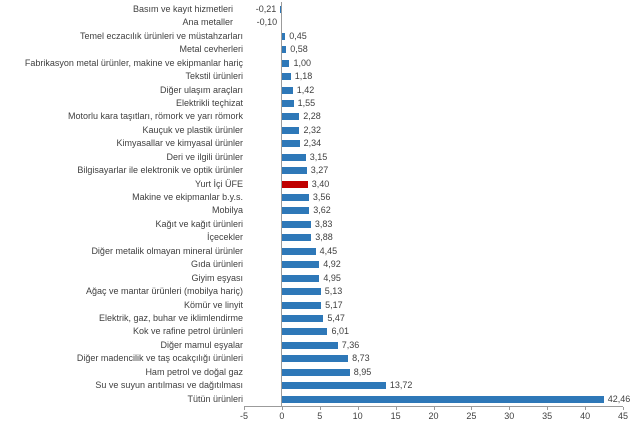 The width and height of the screenshot is (641, 430). What do you see at coordinates (395, 416) in the screenshot?
I see `x-axis-tick-label: 15` at bounding box center [395, 416].